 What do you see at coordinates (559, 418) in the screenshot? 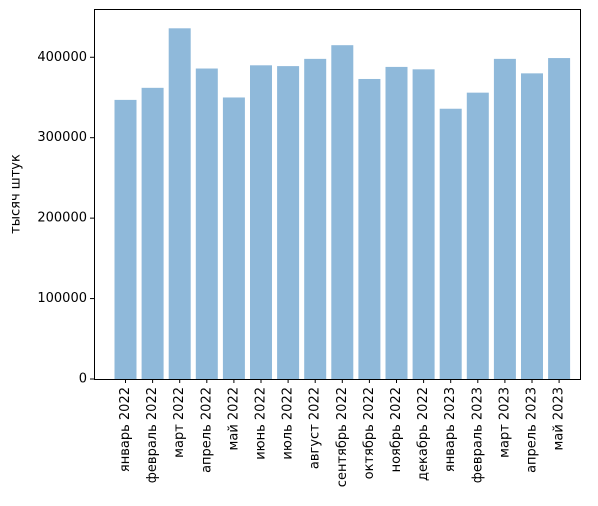
I see `x-tick-label-17: май 2023` at bounding box center [559, 418].